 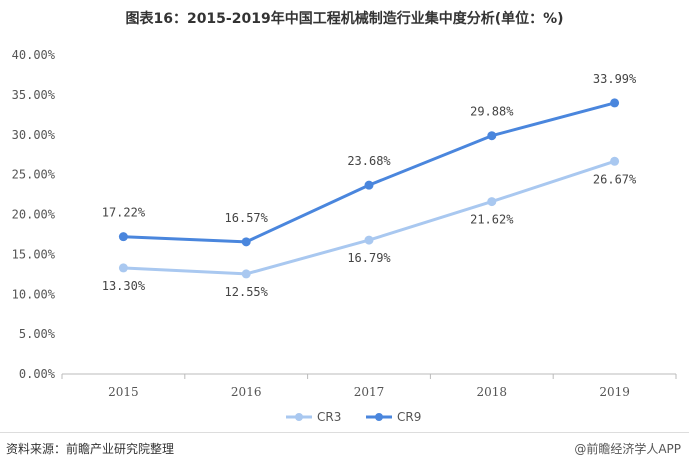 I want to click on source-note: 资料来源：前瞻产业研究院整理, so click(x=90, y=449).